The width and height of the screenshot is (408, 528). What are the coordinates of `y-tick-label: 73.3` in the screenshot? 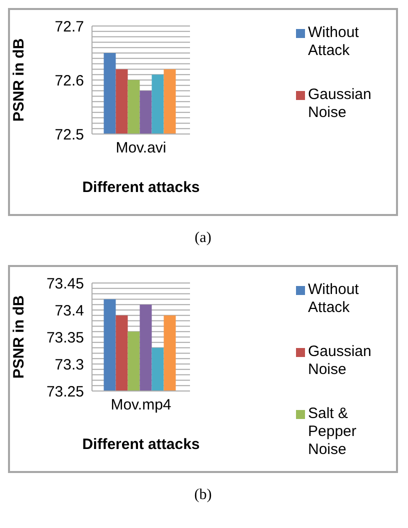 It's located at (69, 365).